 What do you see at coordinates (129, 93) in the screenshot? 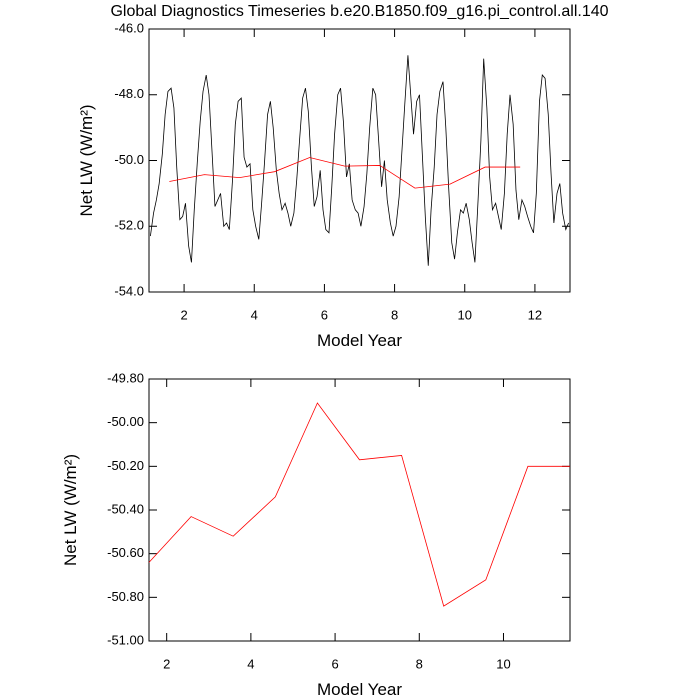
I see `y-tick-label: -48.0` at bounding box center [129, 93].